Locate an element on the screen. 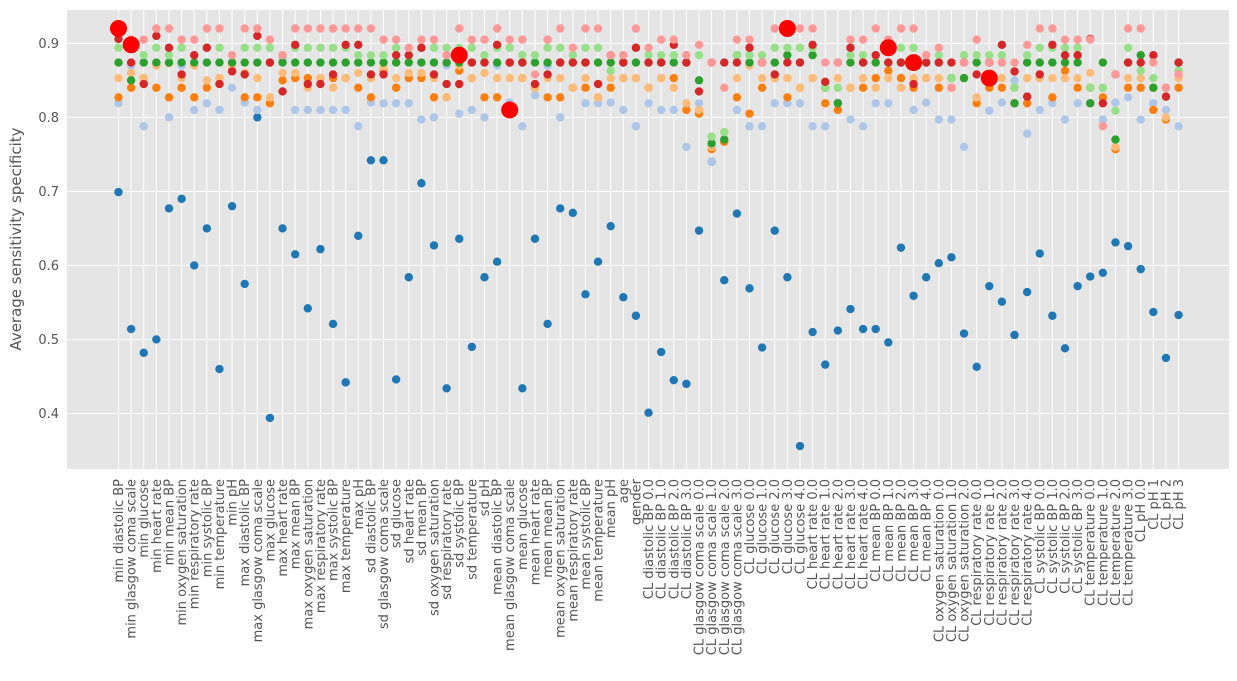  x-tick-label: CL systolic BP 0.0 is located at coordinates (1040, 536).